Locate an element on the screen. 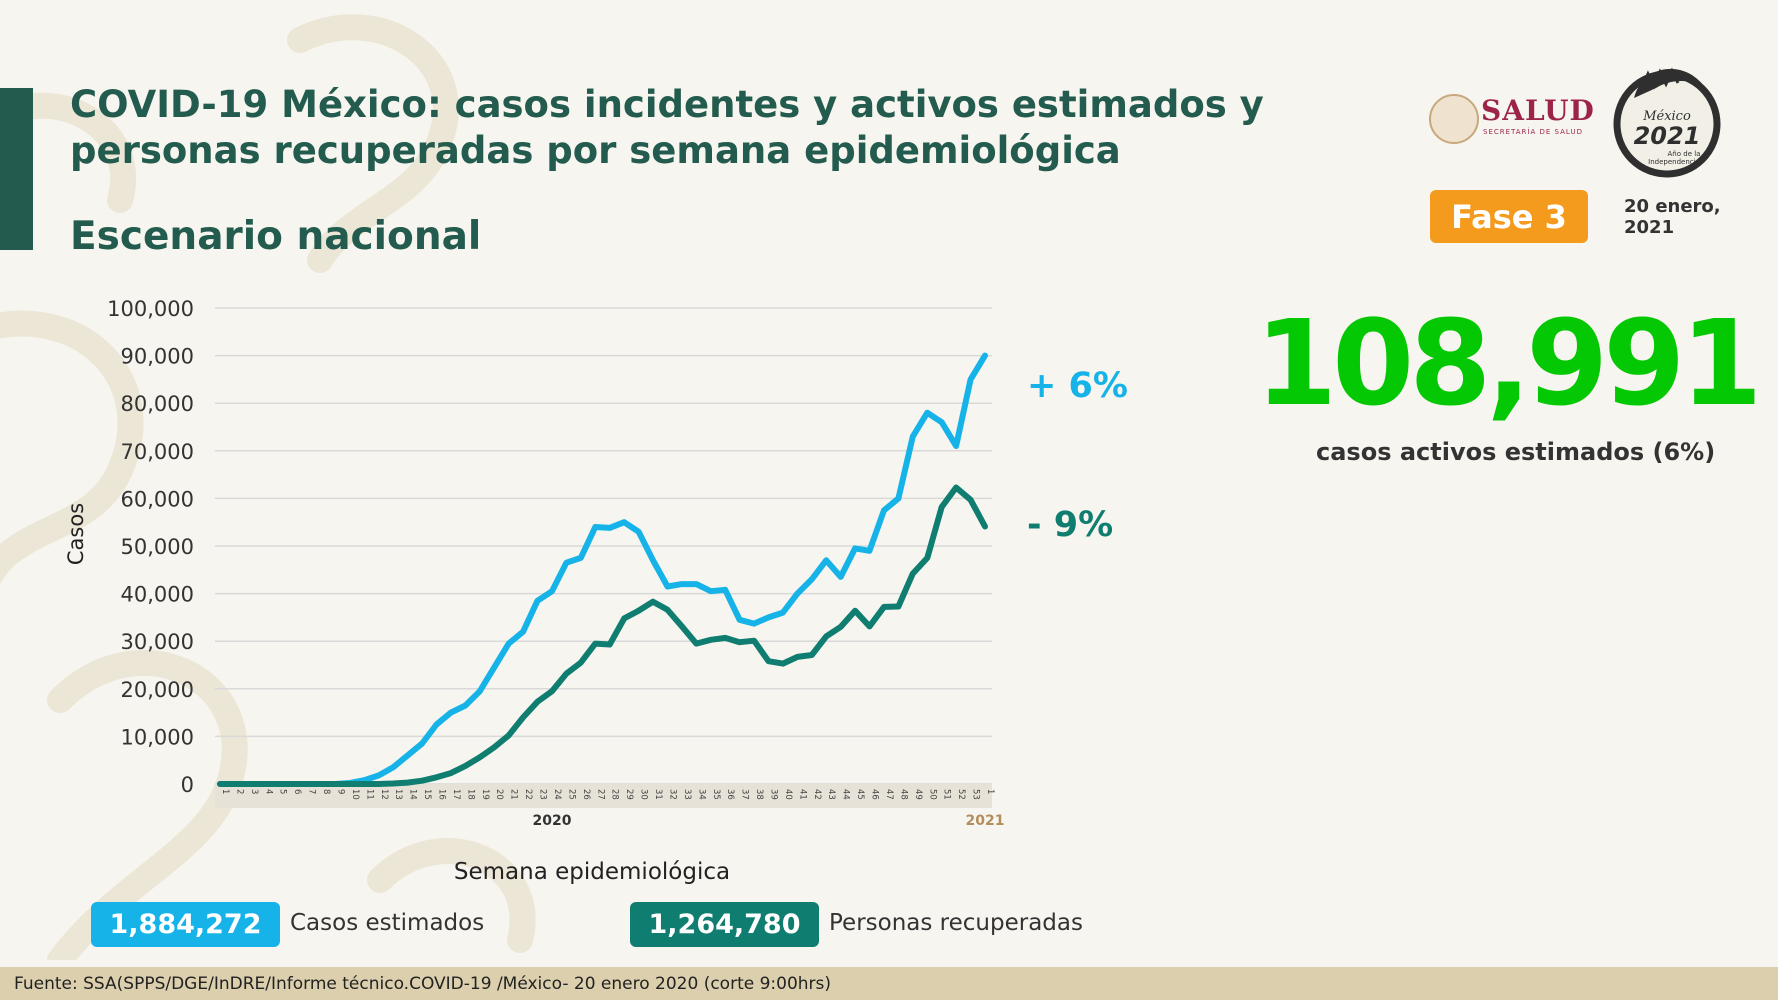  x-tick-label: 9 is located at coordinates (340, 791).